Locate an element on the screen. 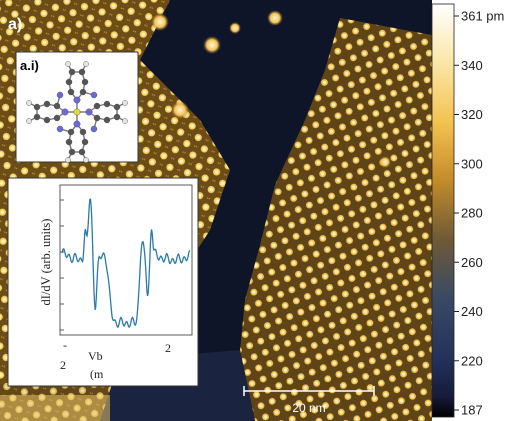 This screenshot has height=421, width=513. spectrum-xunit: (m is located at coordinates (97, 374).